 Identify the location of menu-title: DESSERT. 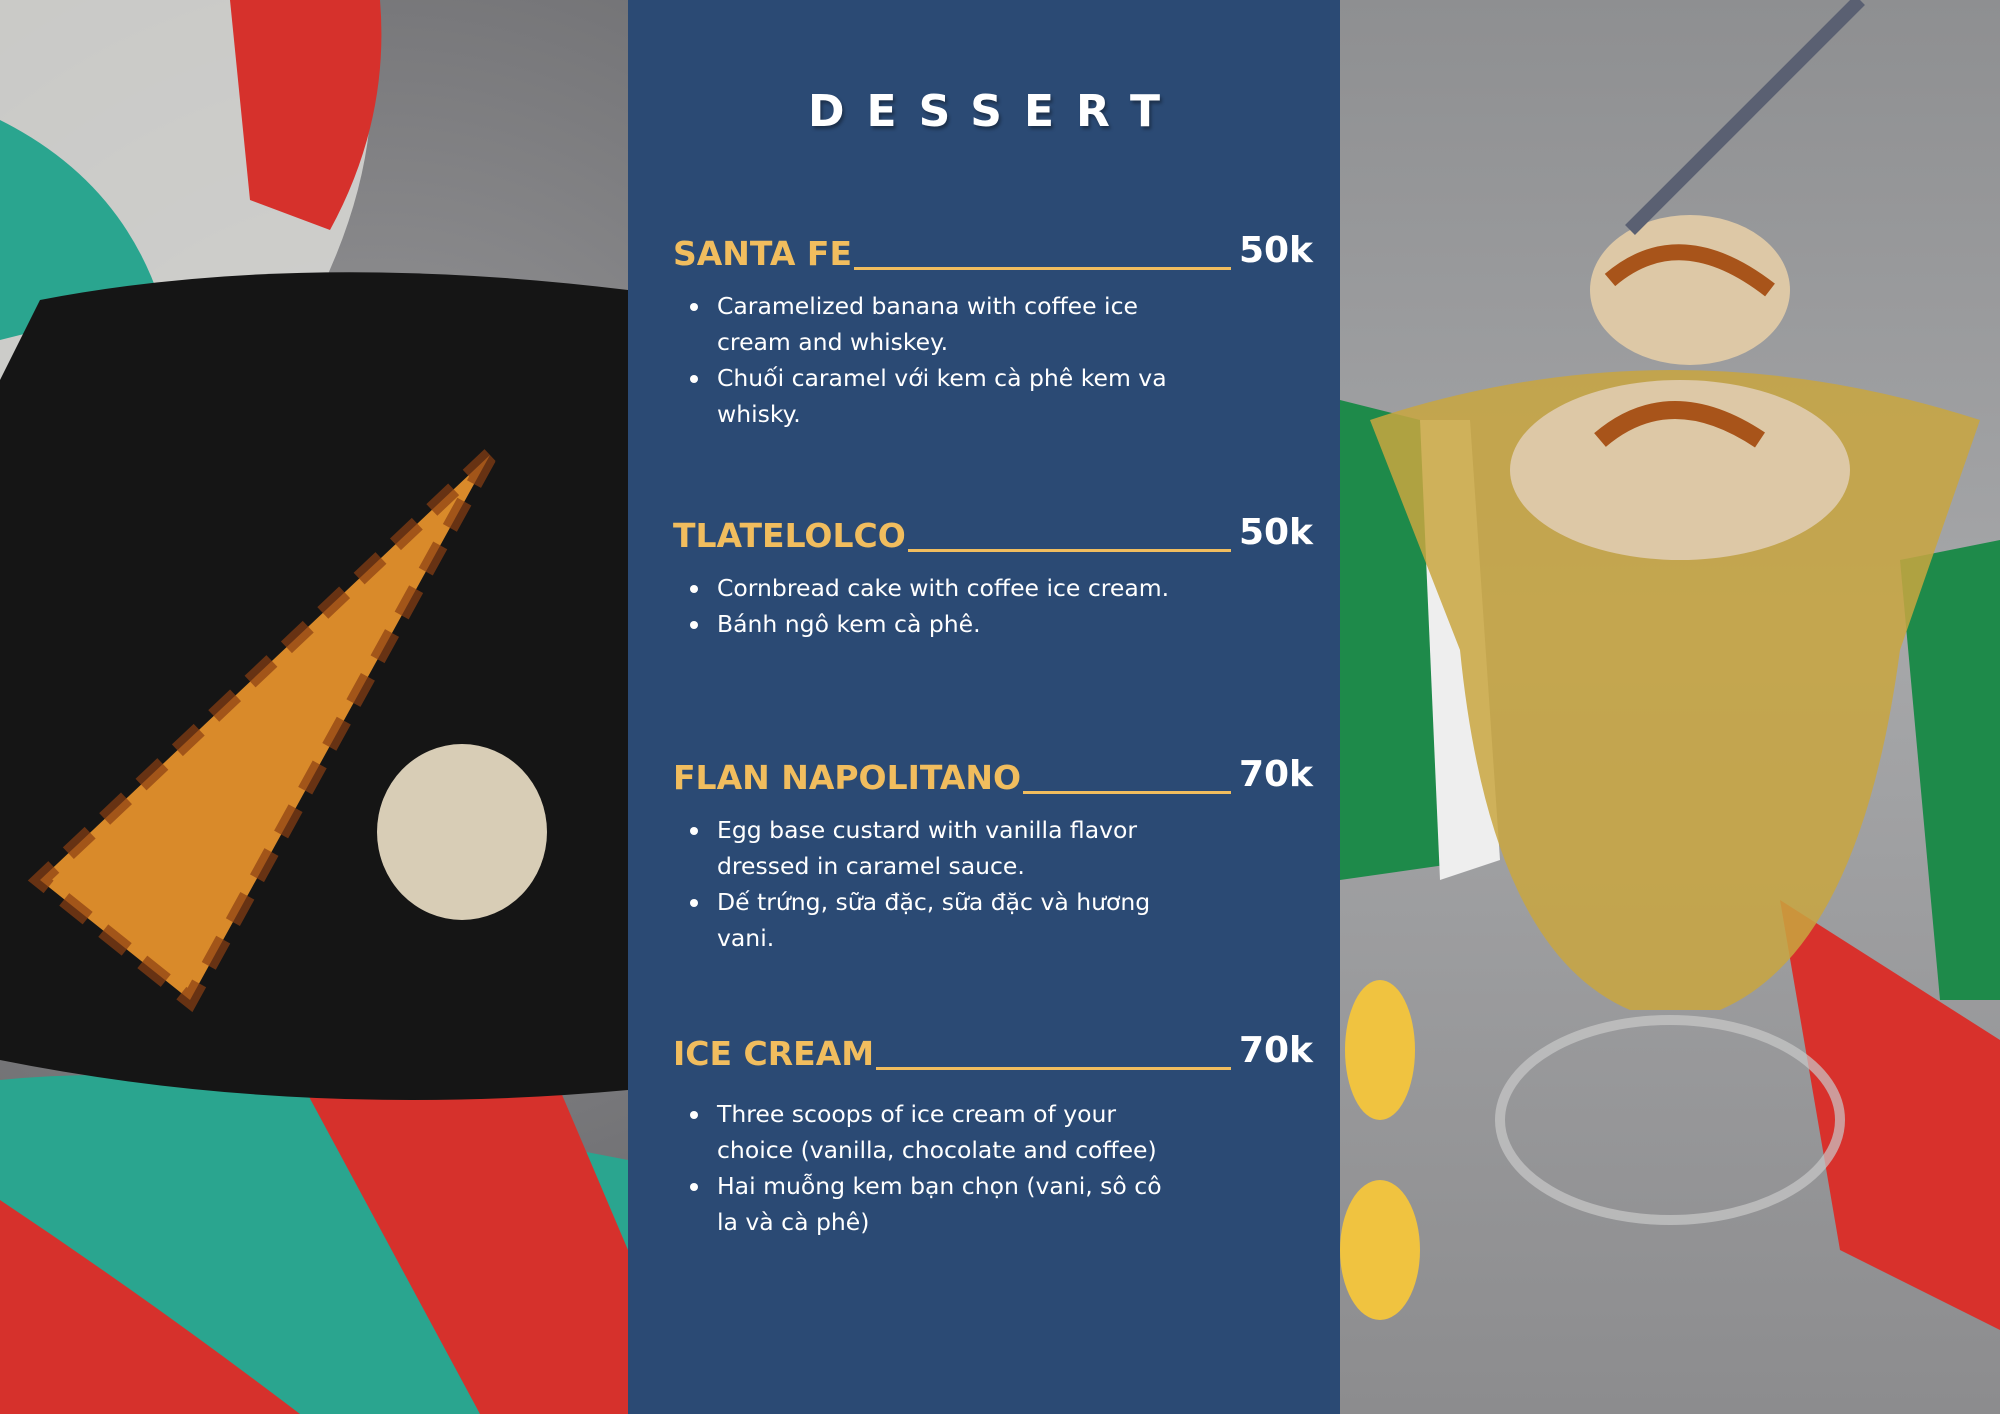
(995, 111).